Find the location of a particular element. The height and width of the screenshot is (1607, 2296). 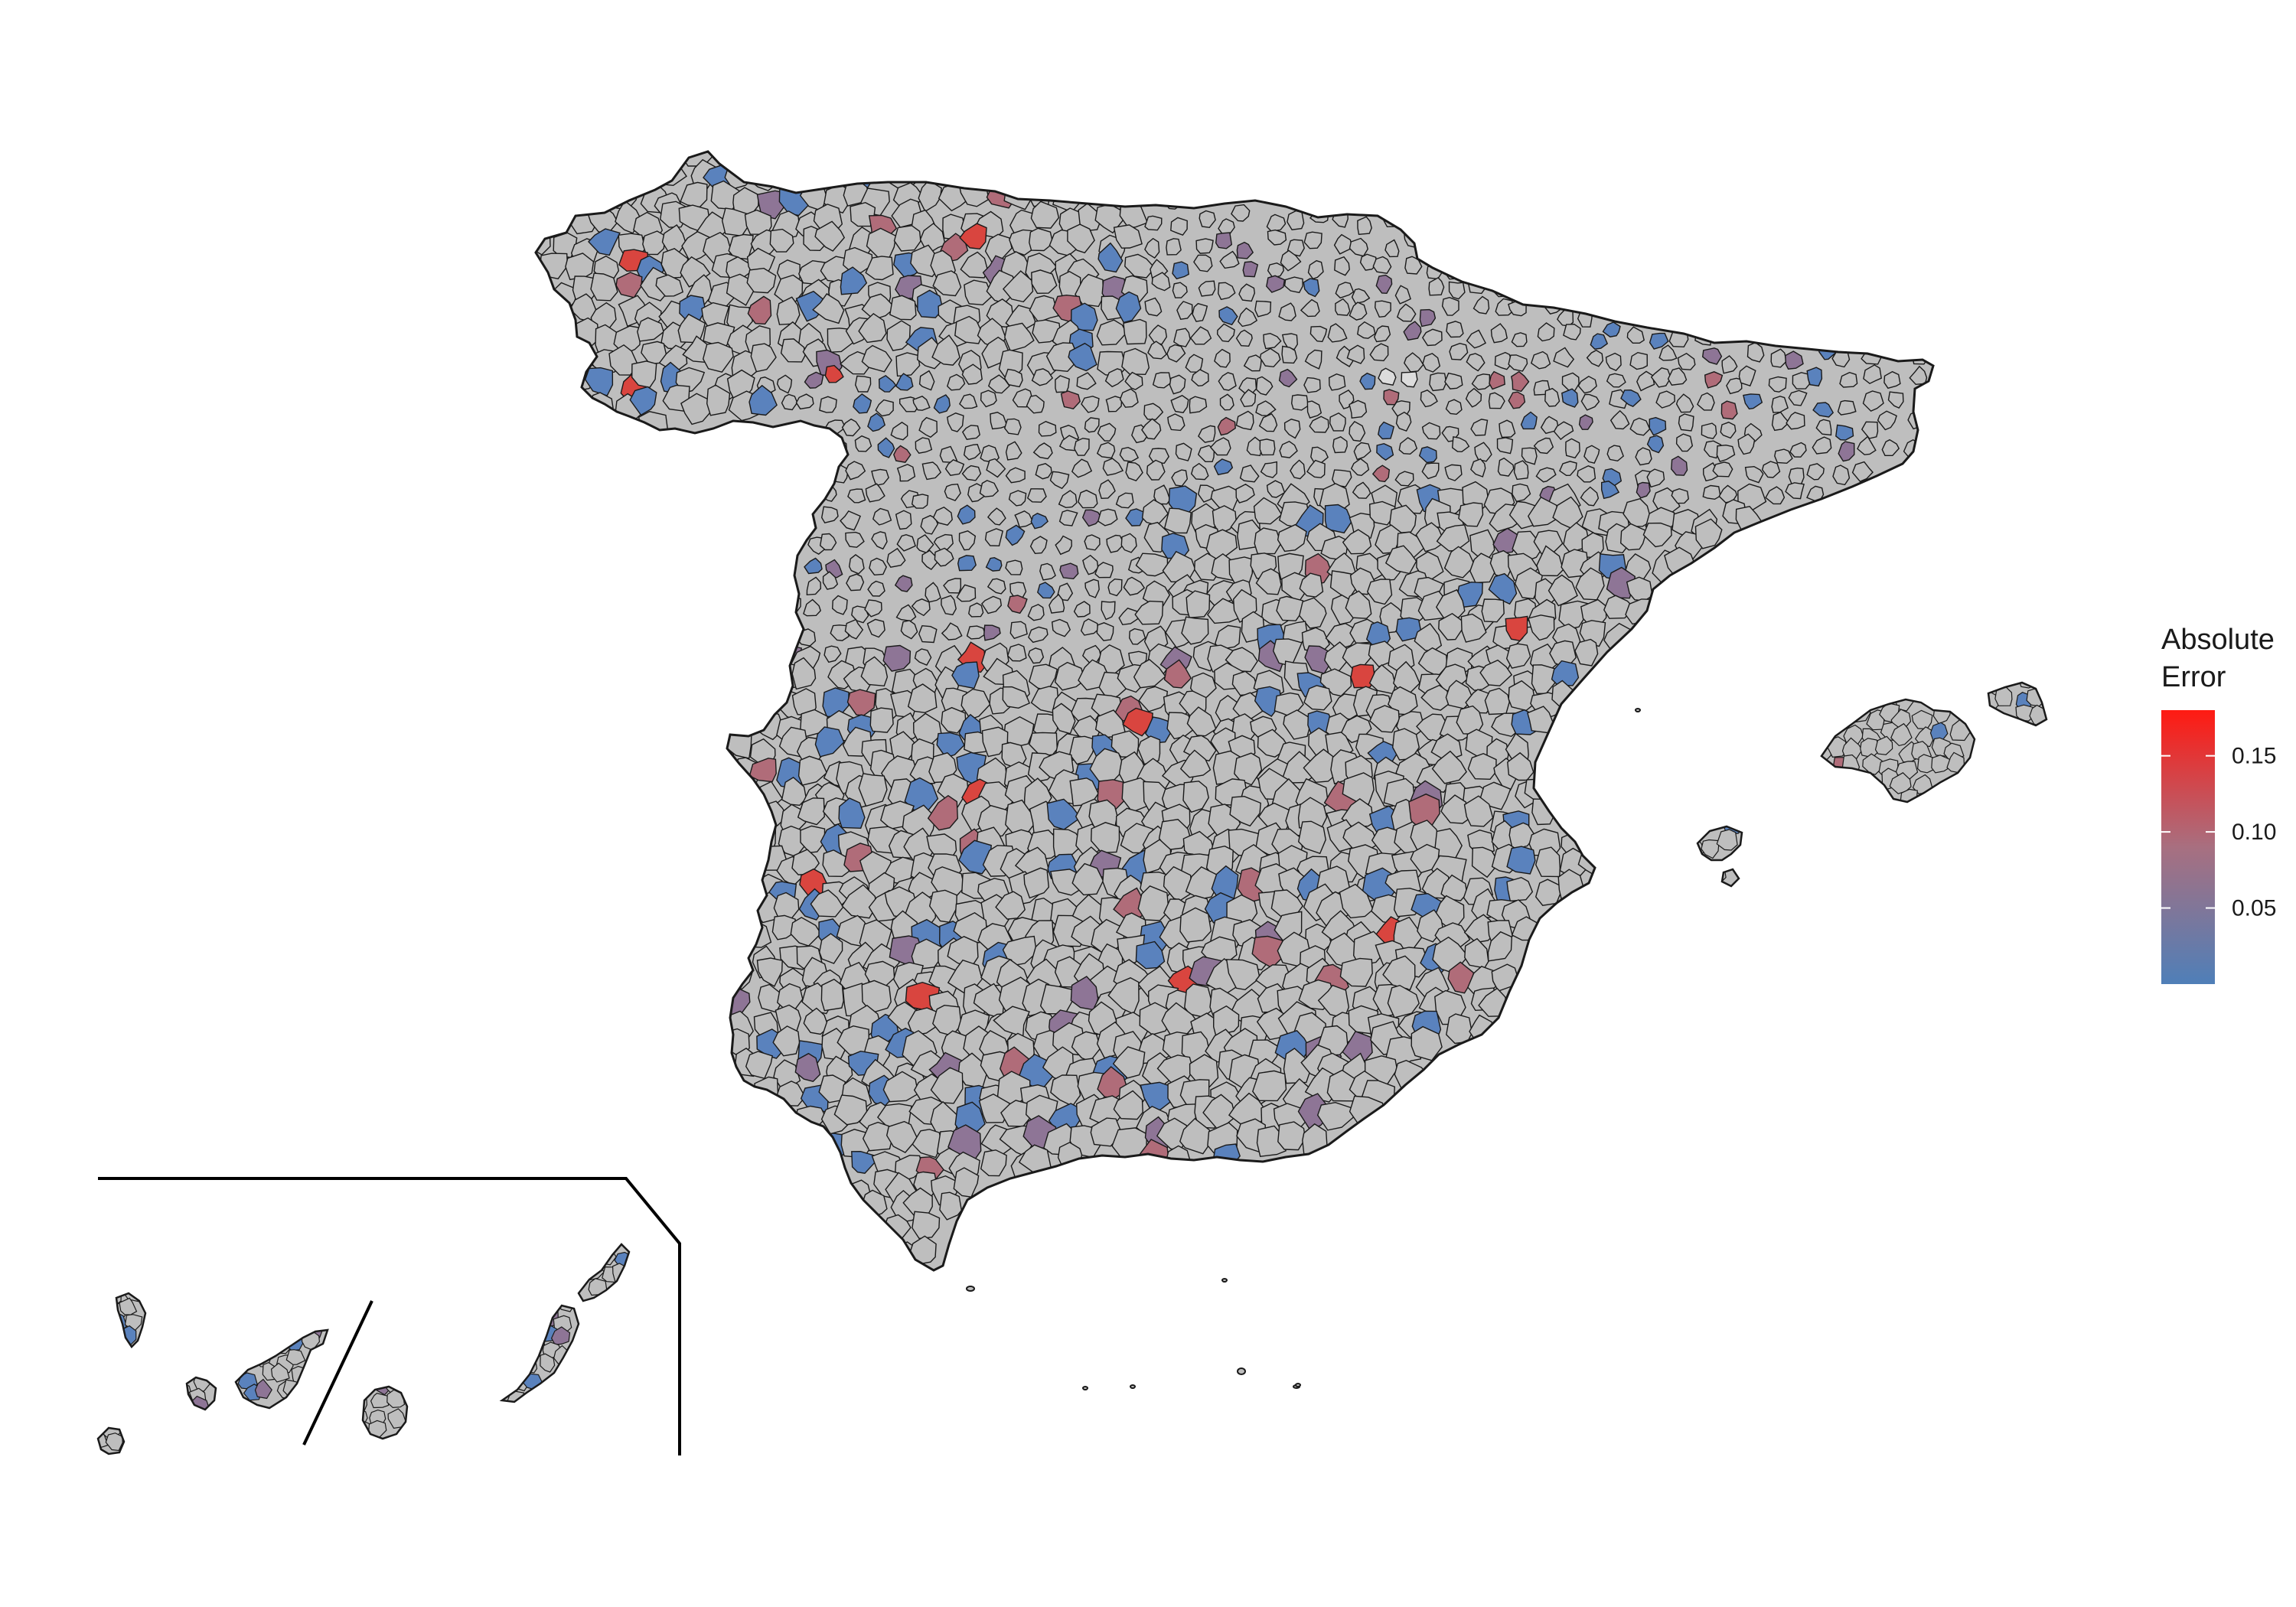

canary-inset-frame is located at coordinates (389, 1316).